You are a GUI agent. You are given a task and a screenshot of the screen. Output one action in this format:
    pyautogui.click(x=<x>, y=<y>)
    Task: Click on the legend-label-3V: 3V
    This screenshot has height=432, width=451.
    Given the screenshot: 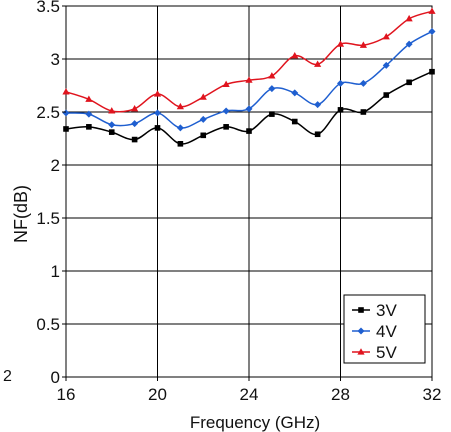 What is the action you would take?
    pyautogui.click(x=386, y=310)
    